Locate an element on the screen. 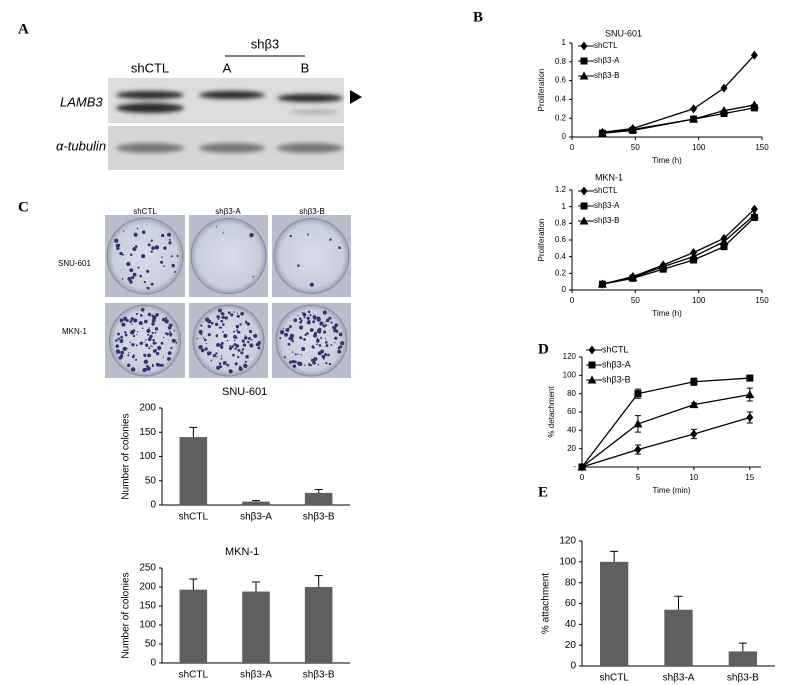 This screenshot has width=793, height=685. legend-label: shCTL is located at coordinates (606, 45).